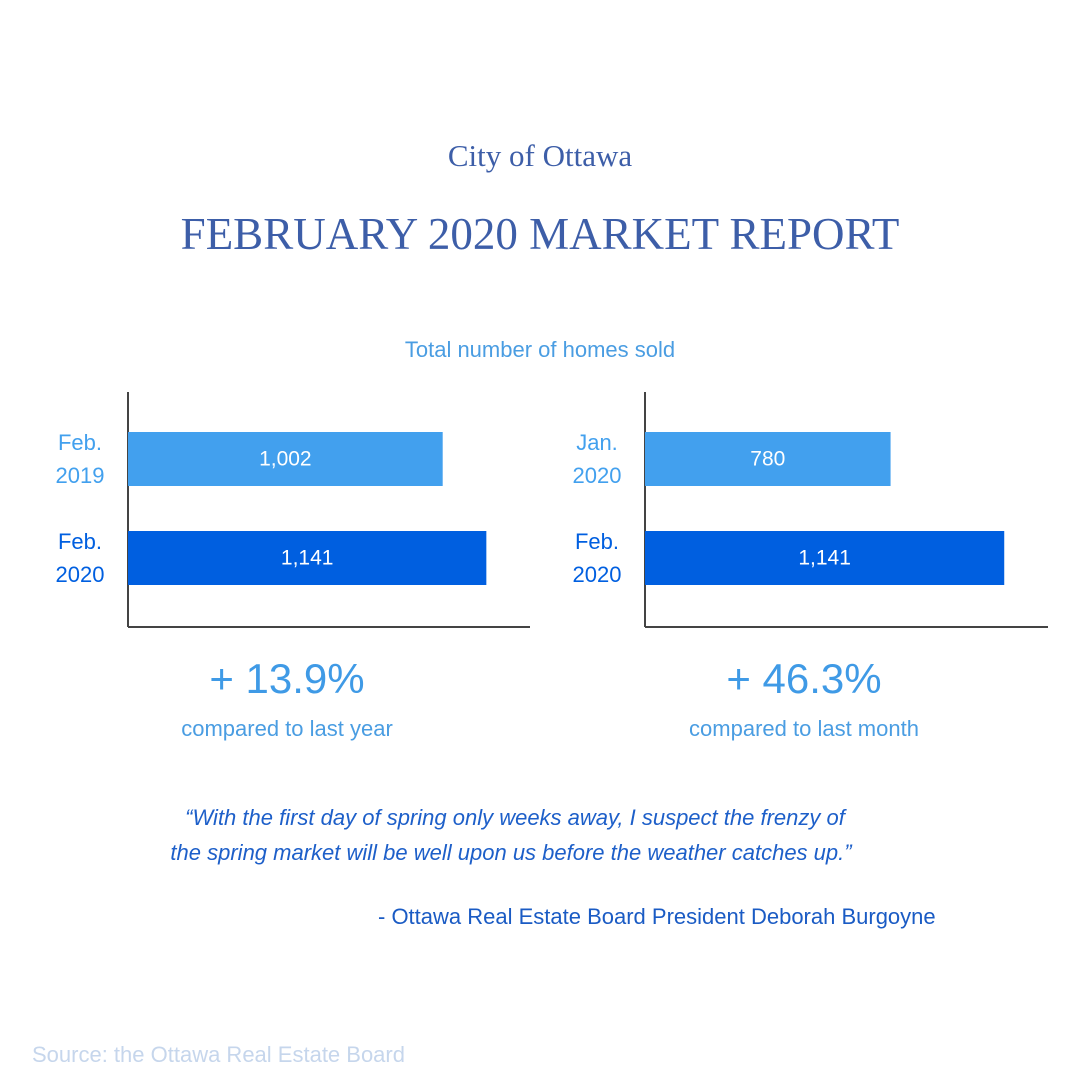  I want to click on city: City of Ottawa, so click(540, 155).